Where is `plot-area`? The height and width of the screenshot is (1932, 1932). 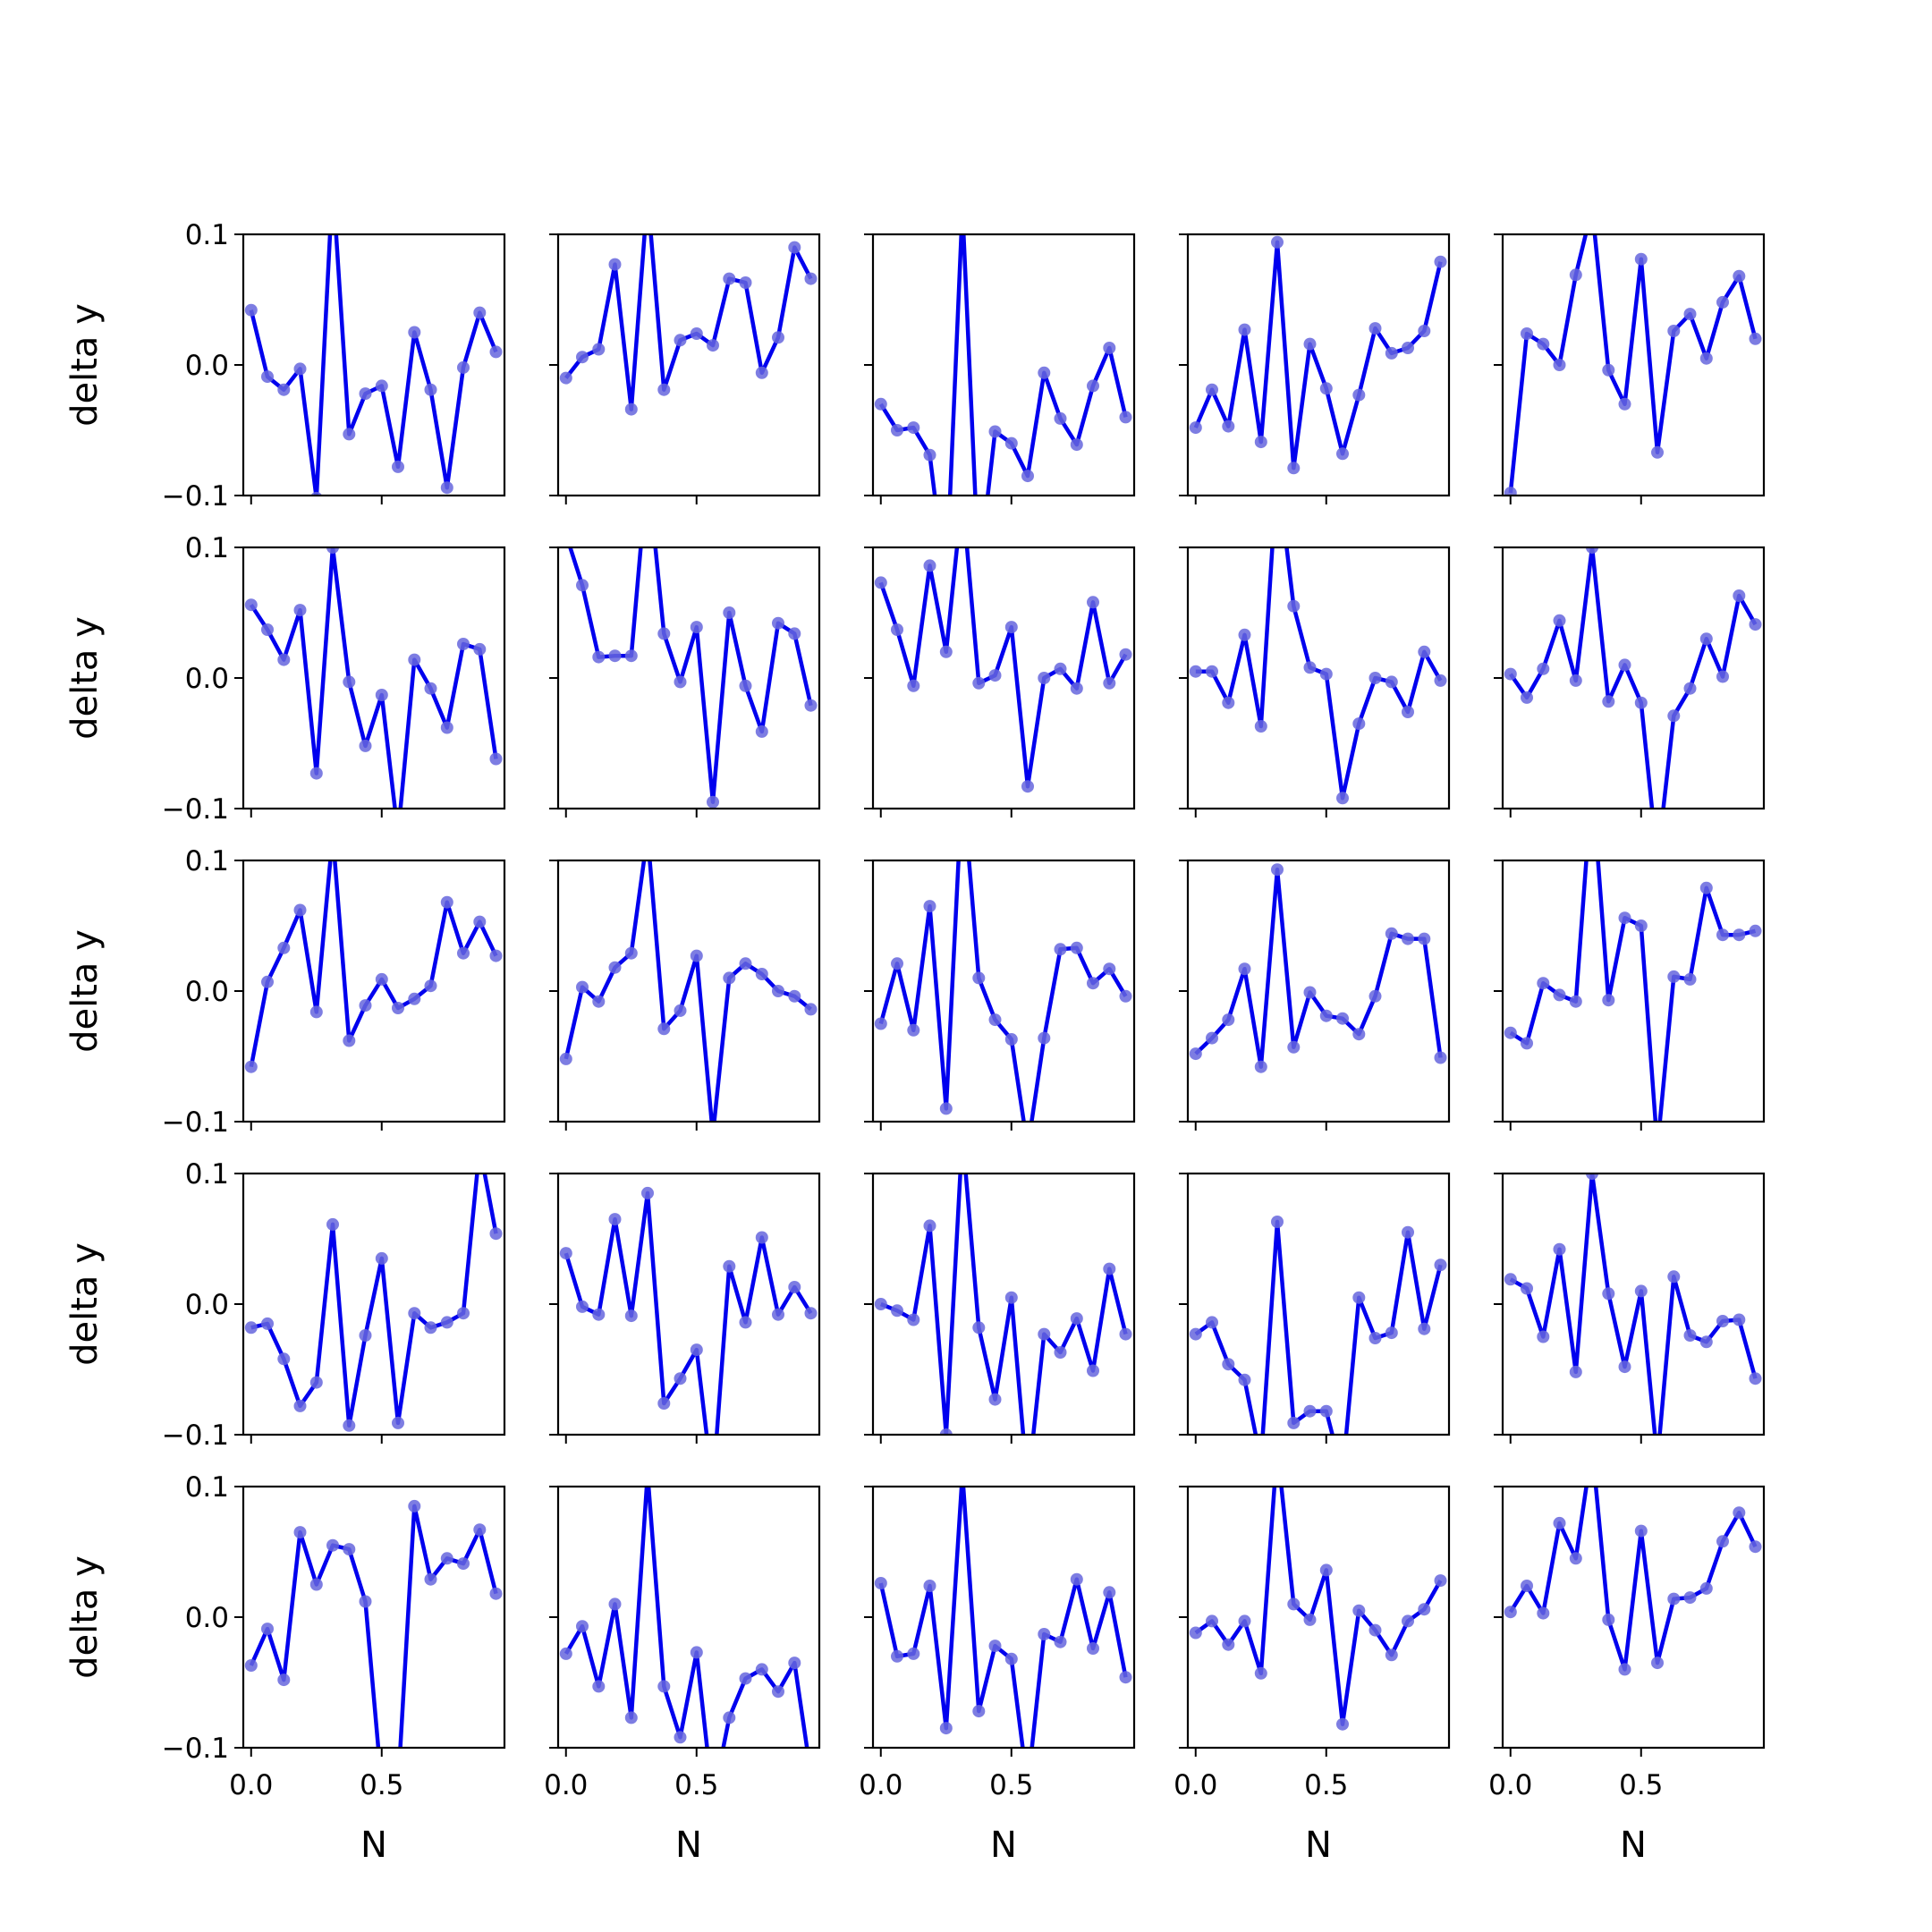 plot-area is located at coordinates (1318, 676).